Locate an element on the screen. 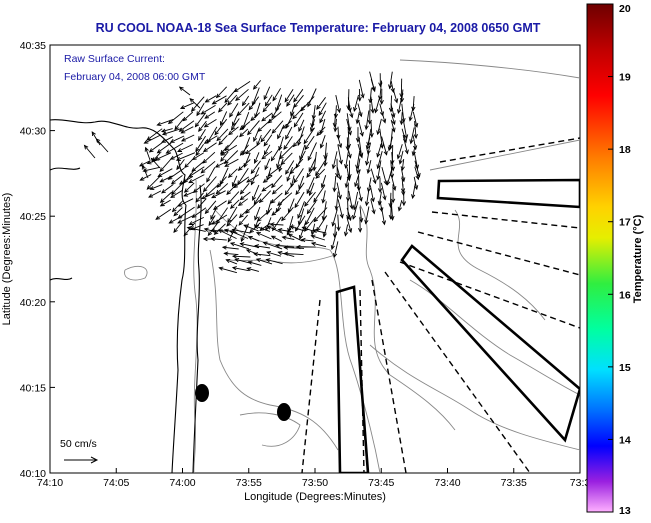  colorbar-tick-label: 19 is located at coordinates (625, 78).